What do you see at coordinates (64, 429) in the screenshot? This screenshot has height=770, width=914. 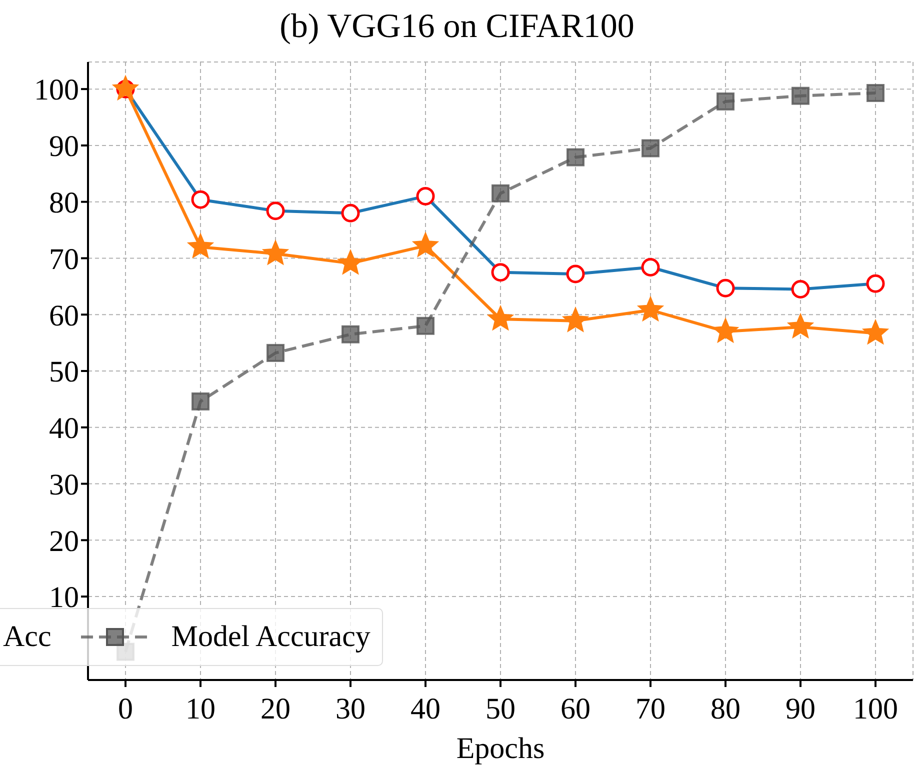 I see `y-tick-label: 40` at bounding box center [64, 429].